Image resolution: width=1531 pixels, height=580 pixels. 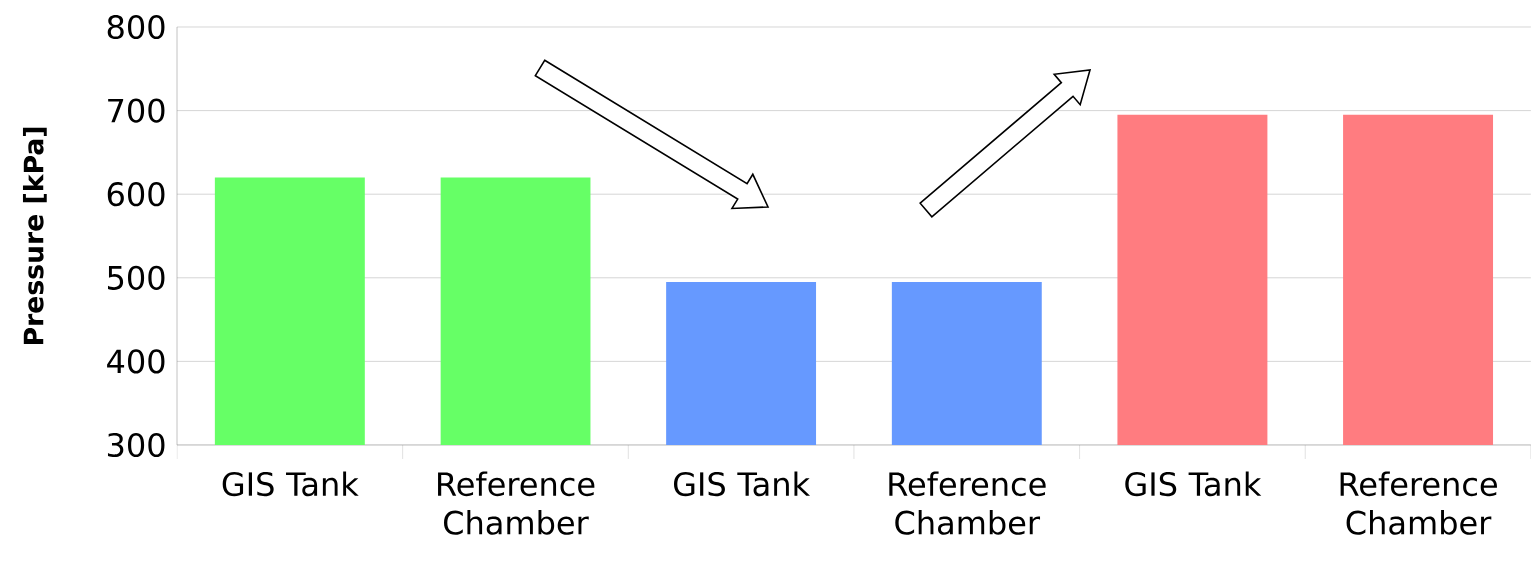 What do you see at coordinates (136, 277) in the screenshot?
I see `y-tick-label: 500` at bounding box center [136, 277].